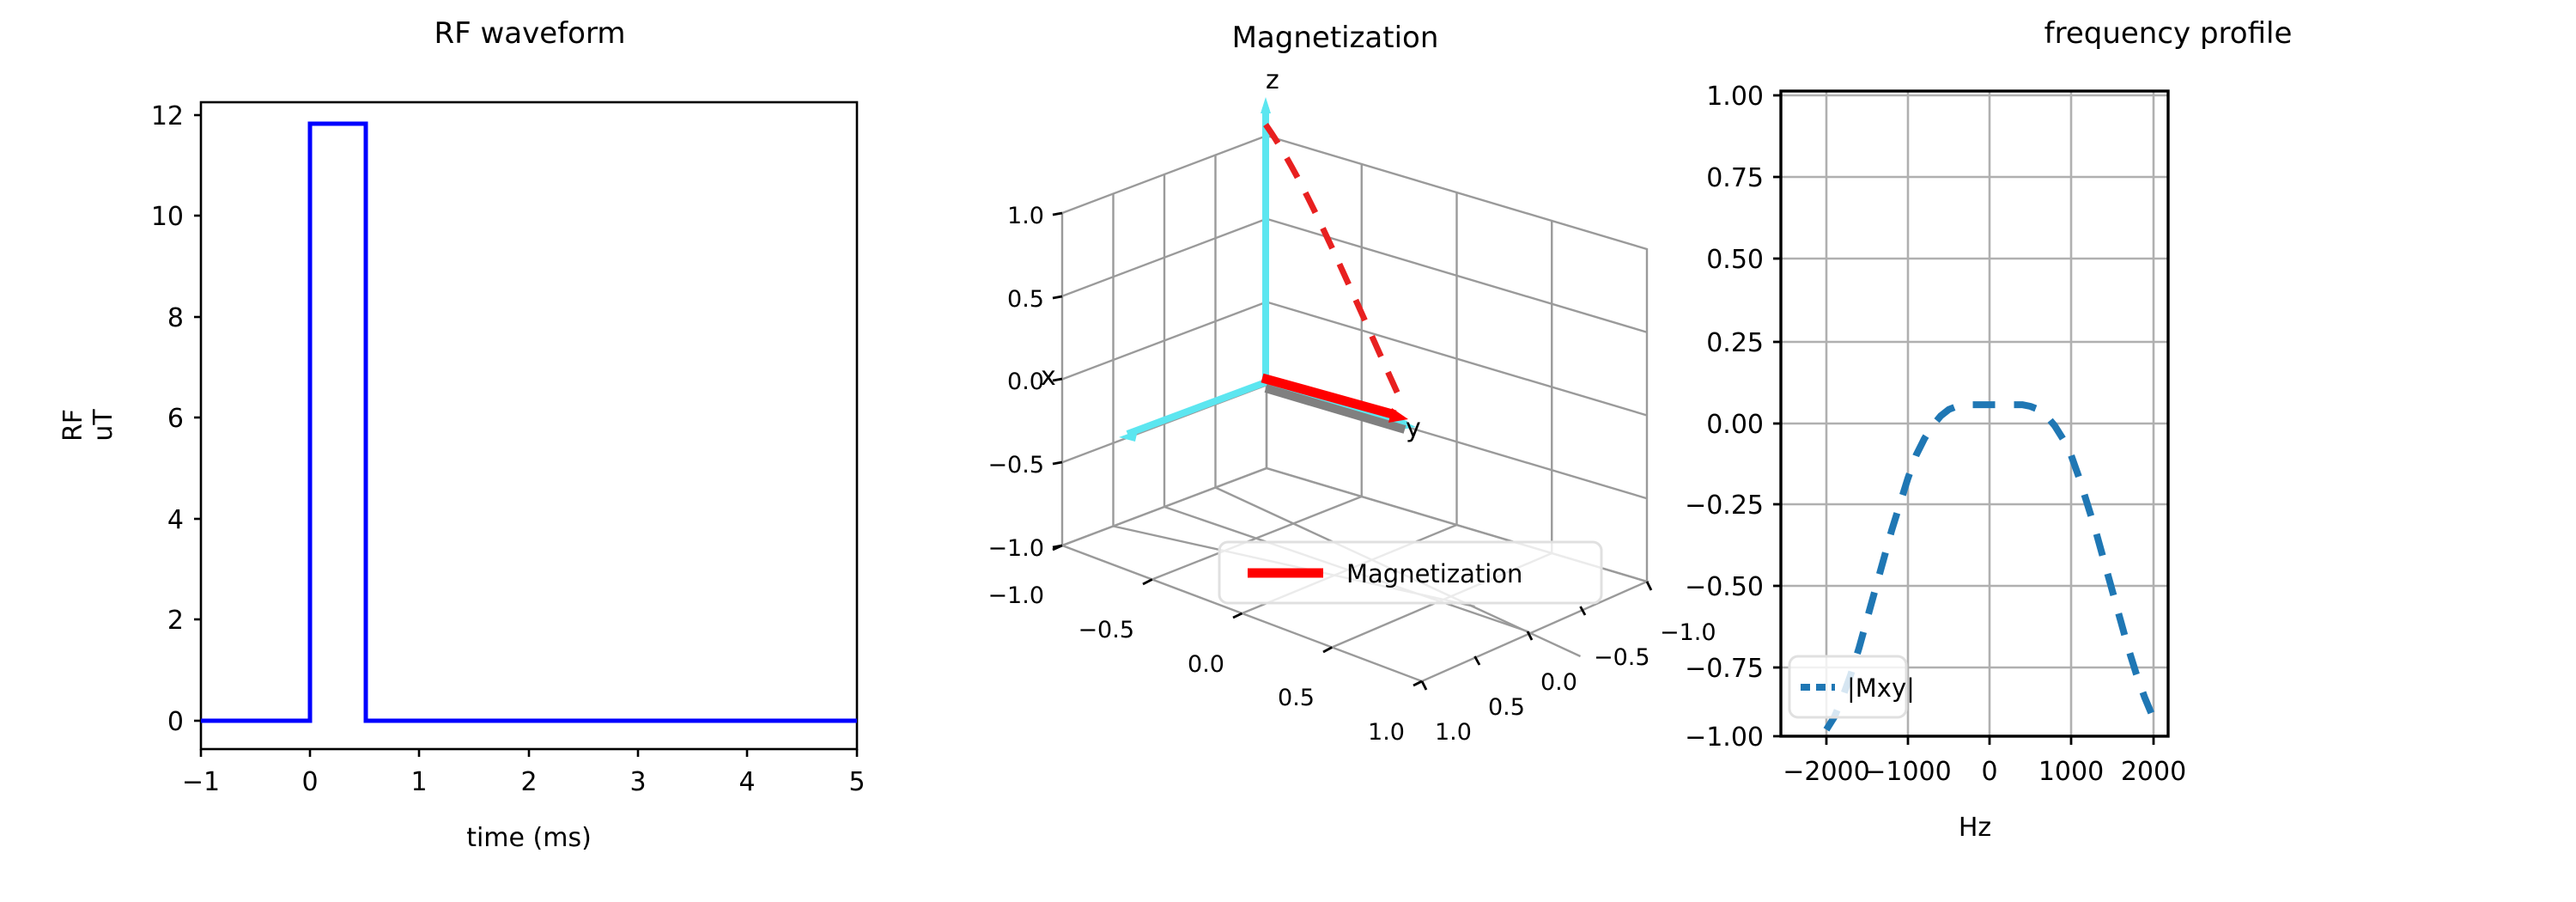 The width and height of the screenshot is (2576, 902). What do you see at coordinates (201, 782) in the screenshot?
I see `rf-xtick-m1: −1` at bounding box center [201, 782].